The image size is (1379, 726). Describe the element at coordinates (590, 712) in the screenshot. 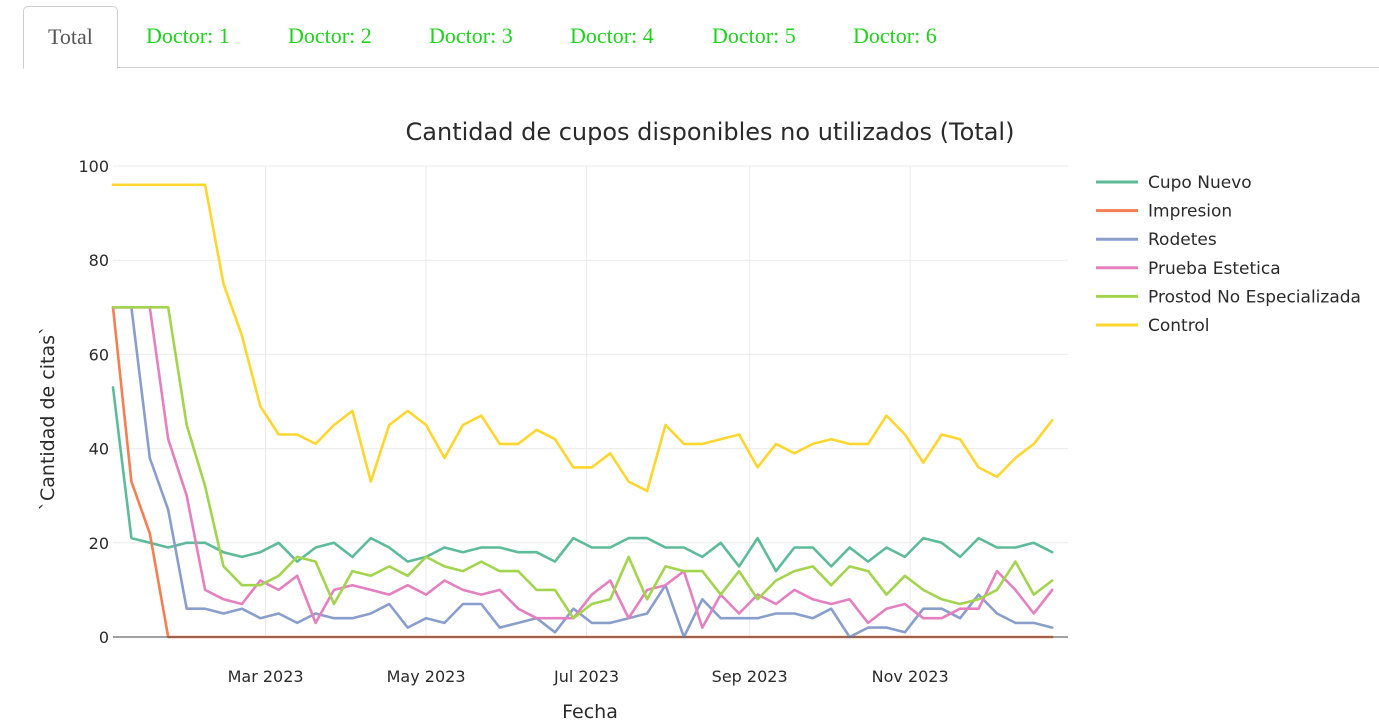

I see `x-axis-title: Fecha` at that location.